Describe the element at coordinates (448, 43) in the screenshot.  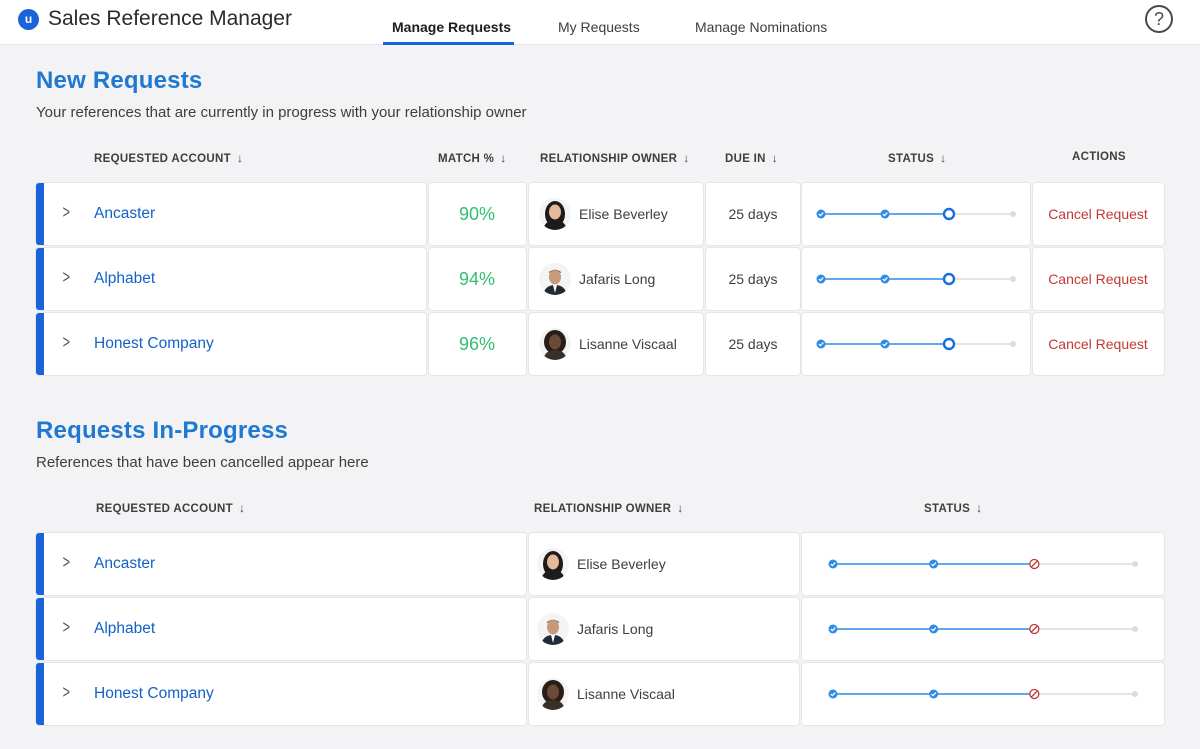
I see `active-tab-indicator` at that location.